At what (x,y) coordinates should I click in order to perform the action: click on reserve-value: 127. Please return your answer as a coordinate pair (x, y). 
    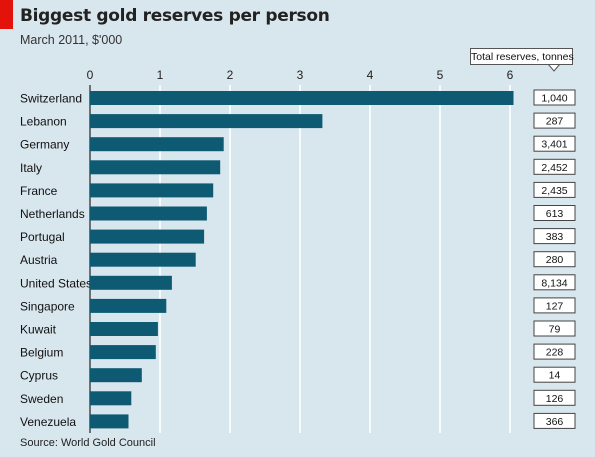
    Looking at the image, I should click on (555, 306).